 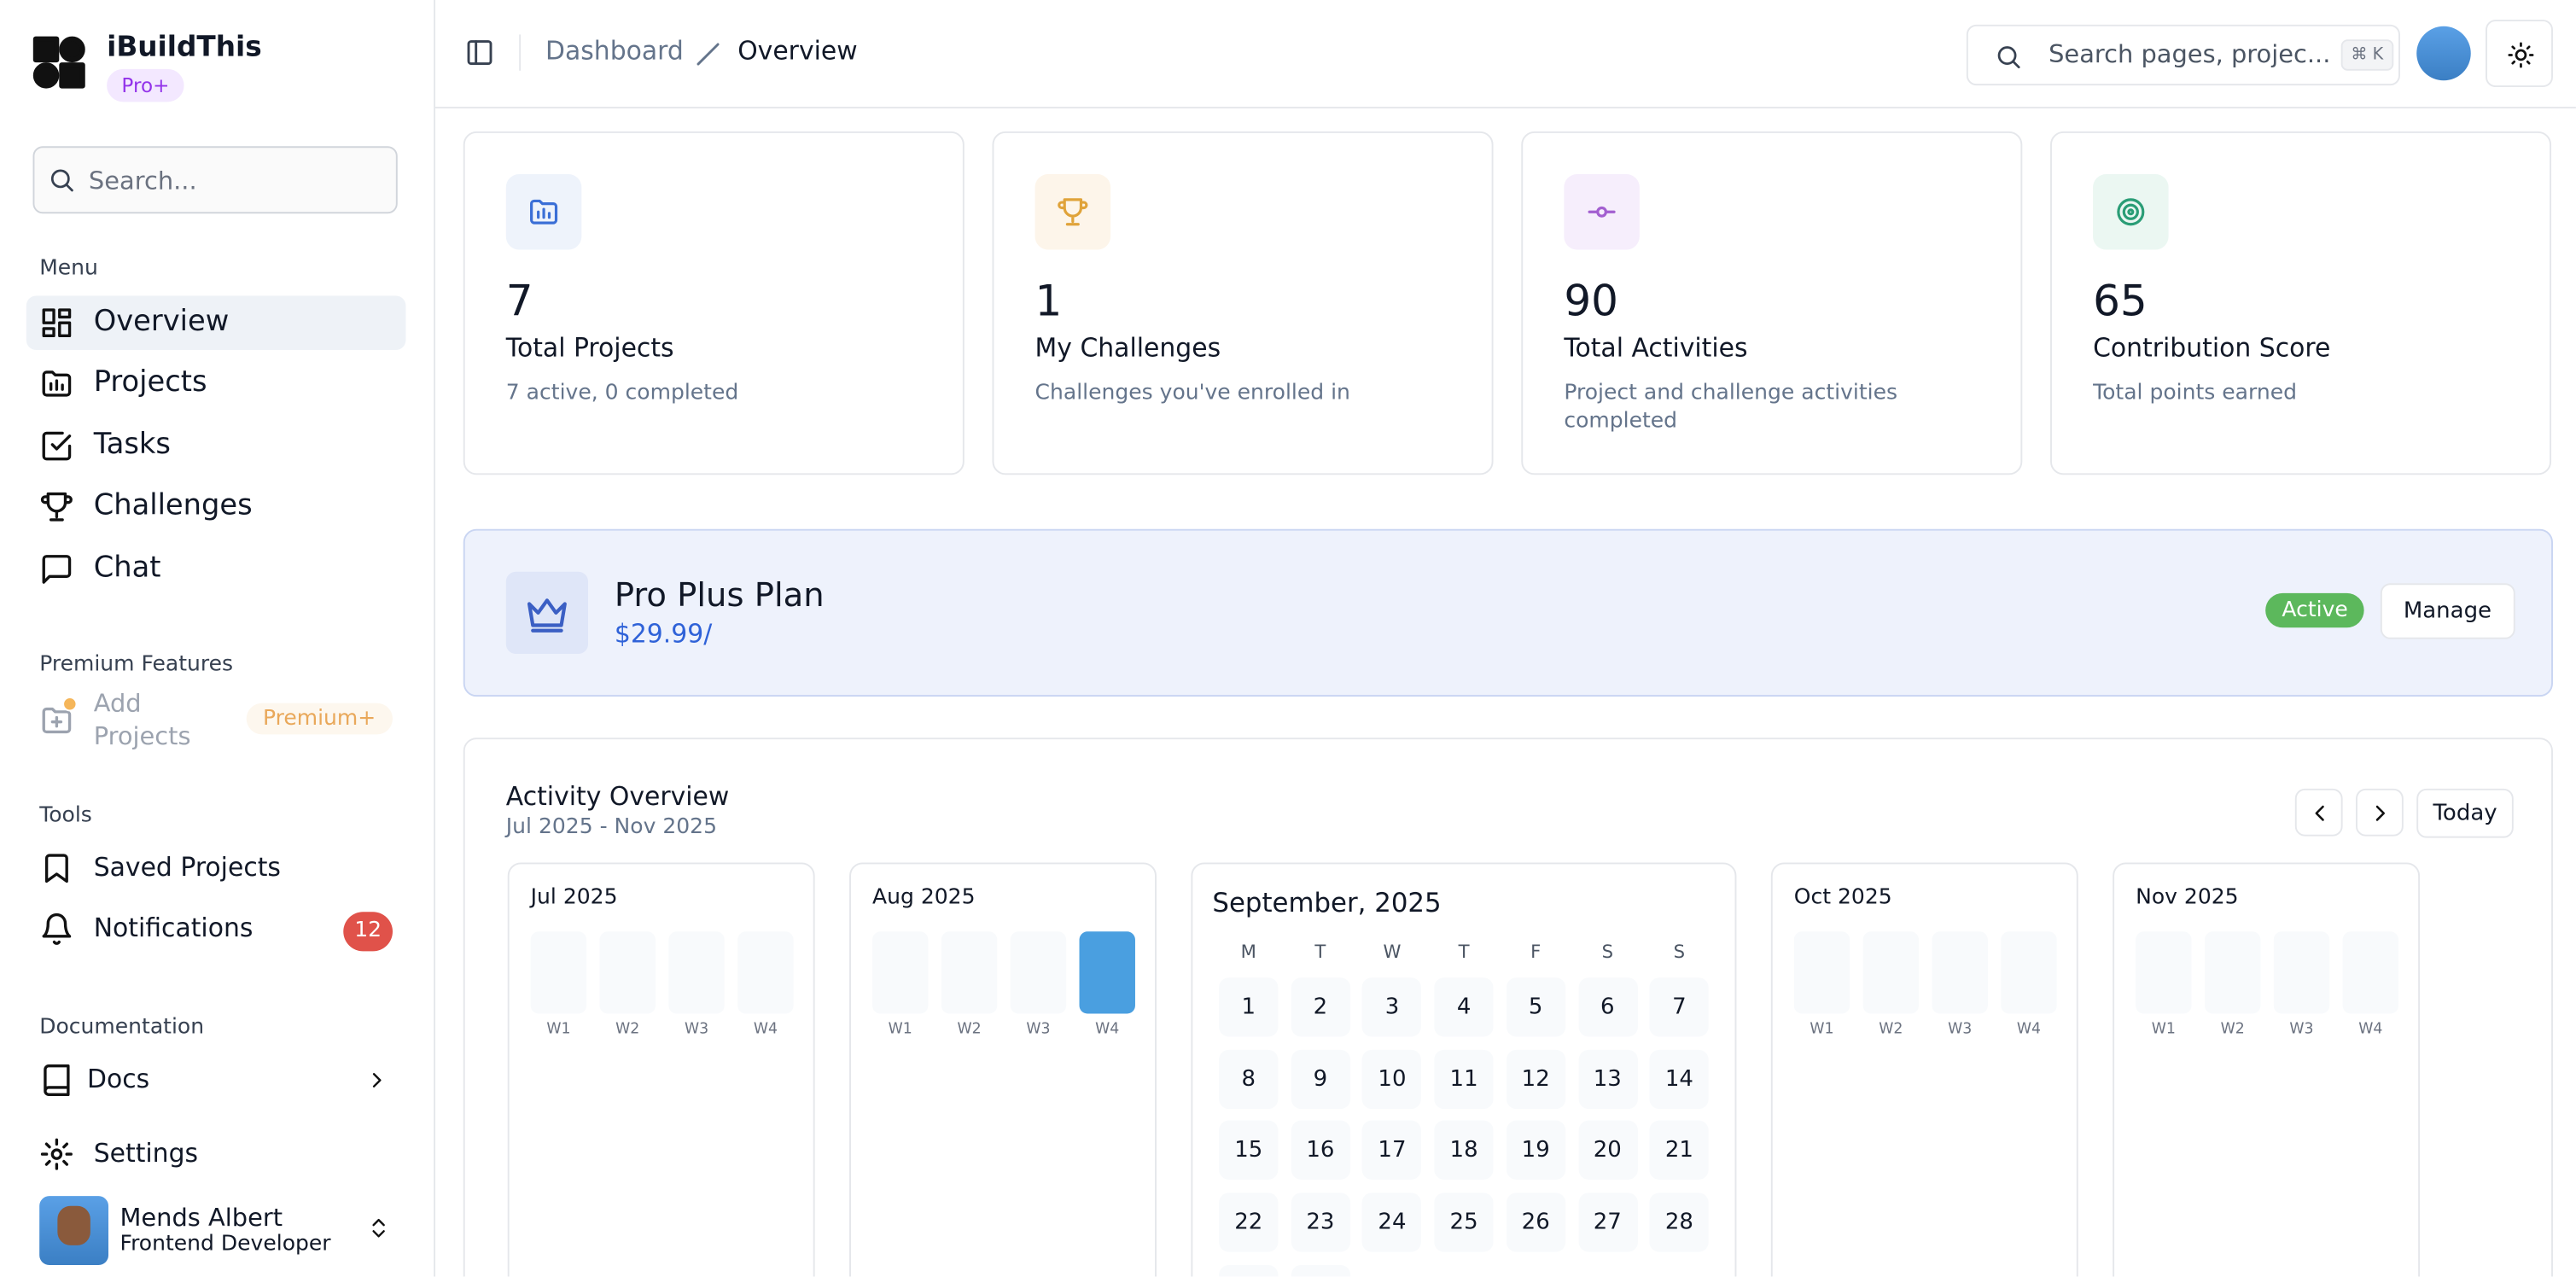 What do you see at coordinates (1249, 1079) in the screenshot?
I see `day-cell: 8` at bounding box center [1249, 1079].